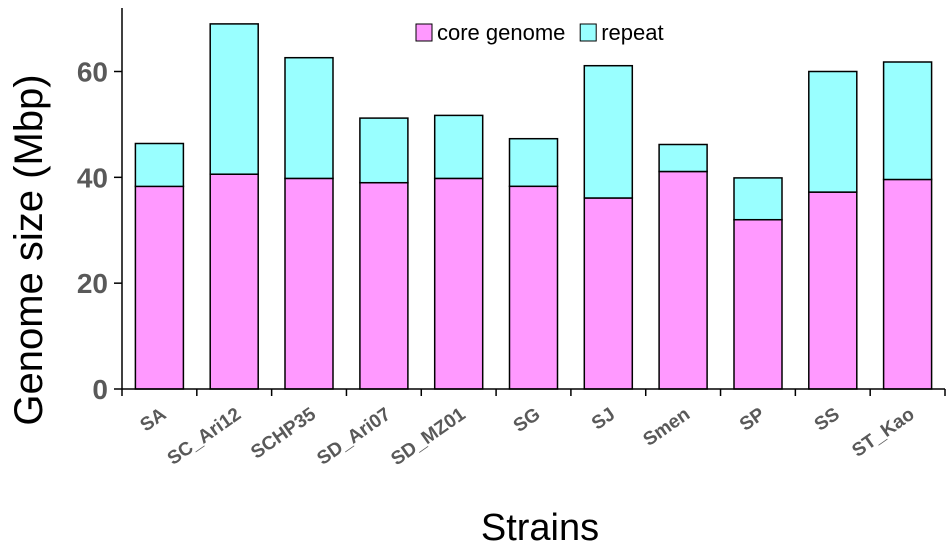 The width and height of the screenshot is (950, 547). I want to click on x-axis-title: Strains, so click(540, 527).